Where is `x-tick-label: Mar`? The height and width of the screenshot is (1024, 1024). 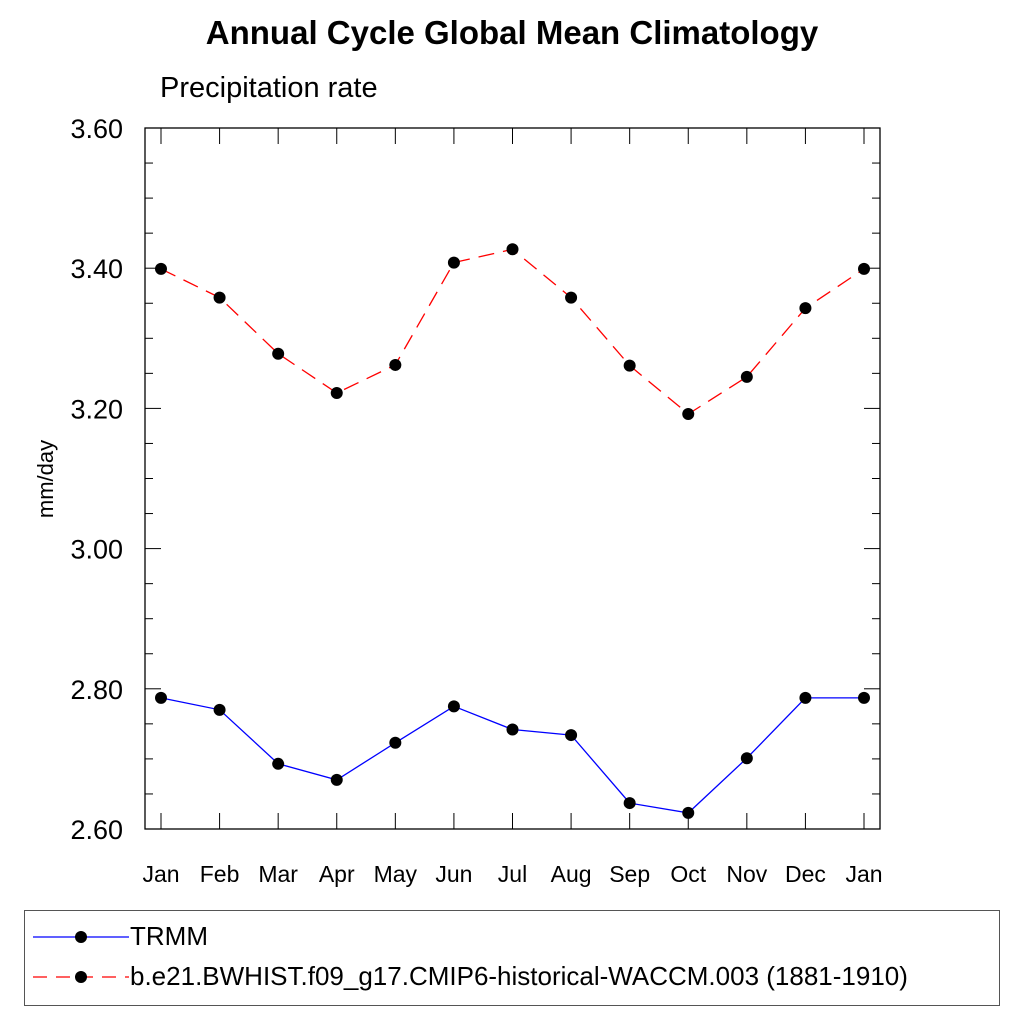 x-tick-label: Mar is located at coordinates (278, 874).